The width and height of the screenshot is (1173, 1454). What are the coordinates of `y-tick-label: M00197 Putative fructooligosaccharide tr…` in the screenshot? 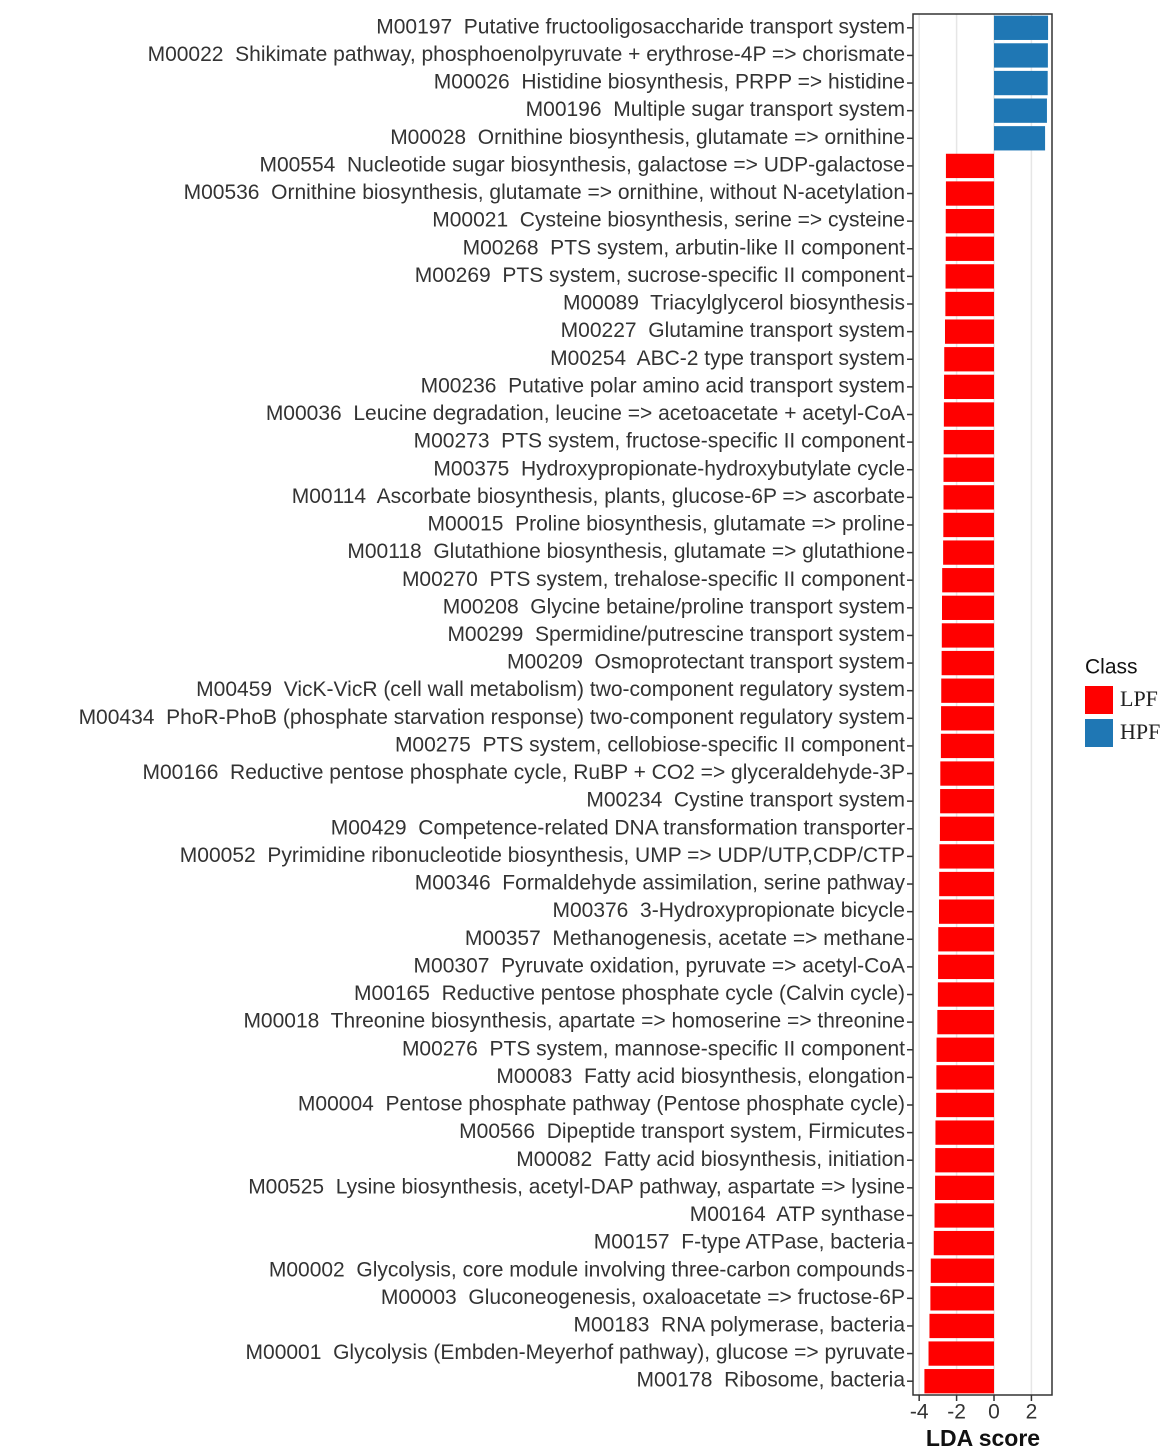 It's located at (640, 26).